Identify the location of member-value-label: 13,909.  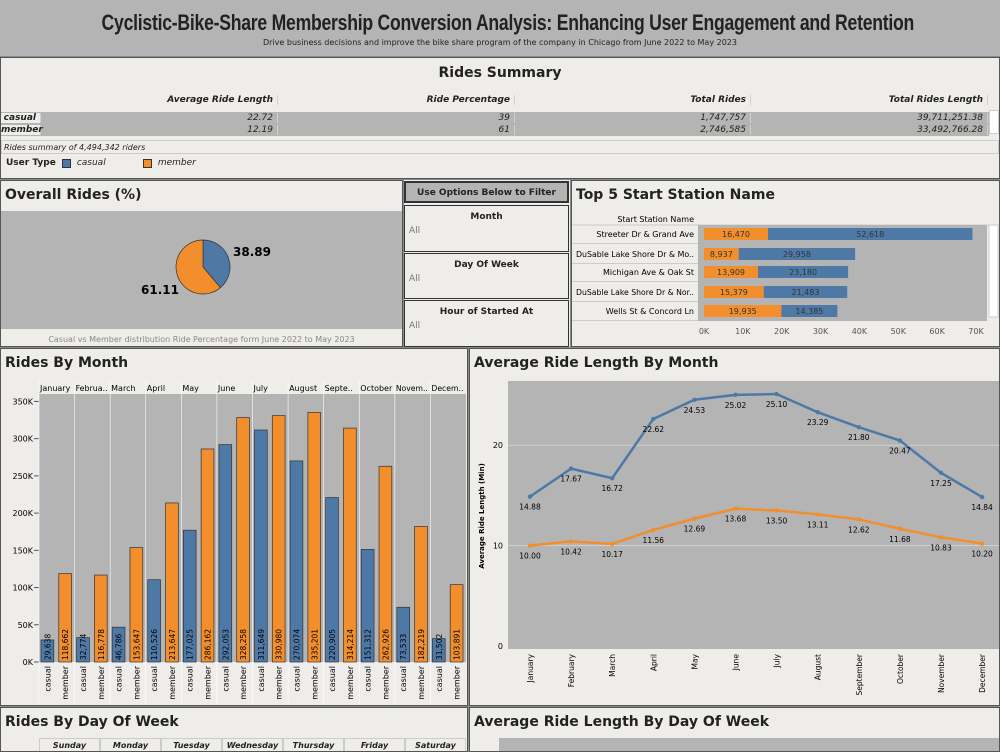
(731, 272).